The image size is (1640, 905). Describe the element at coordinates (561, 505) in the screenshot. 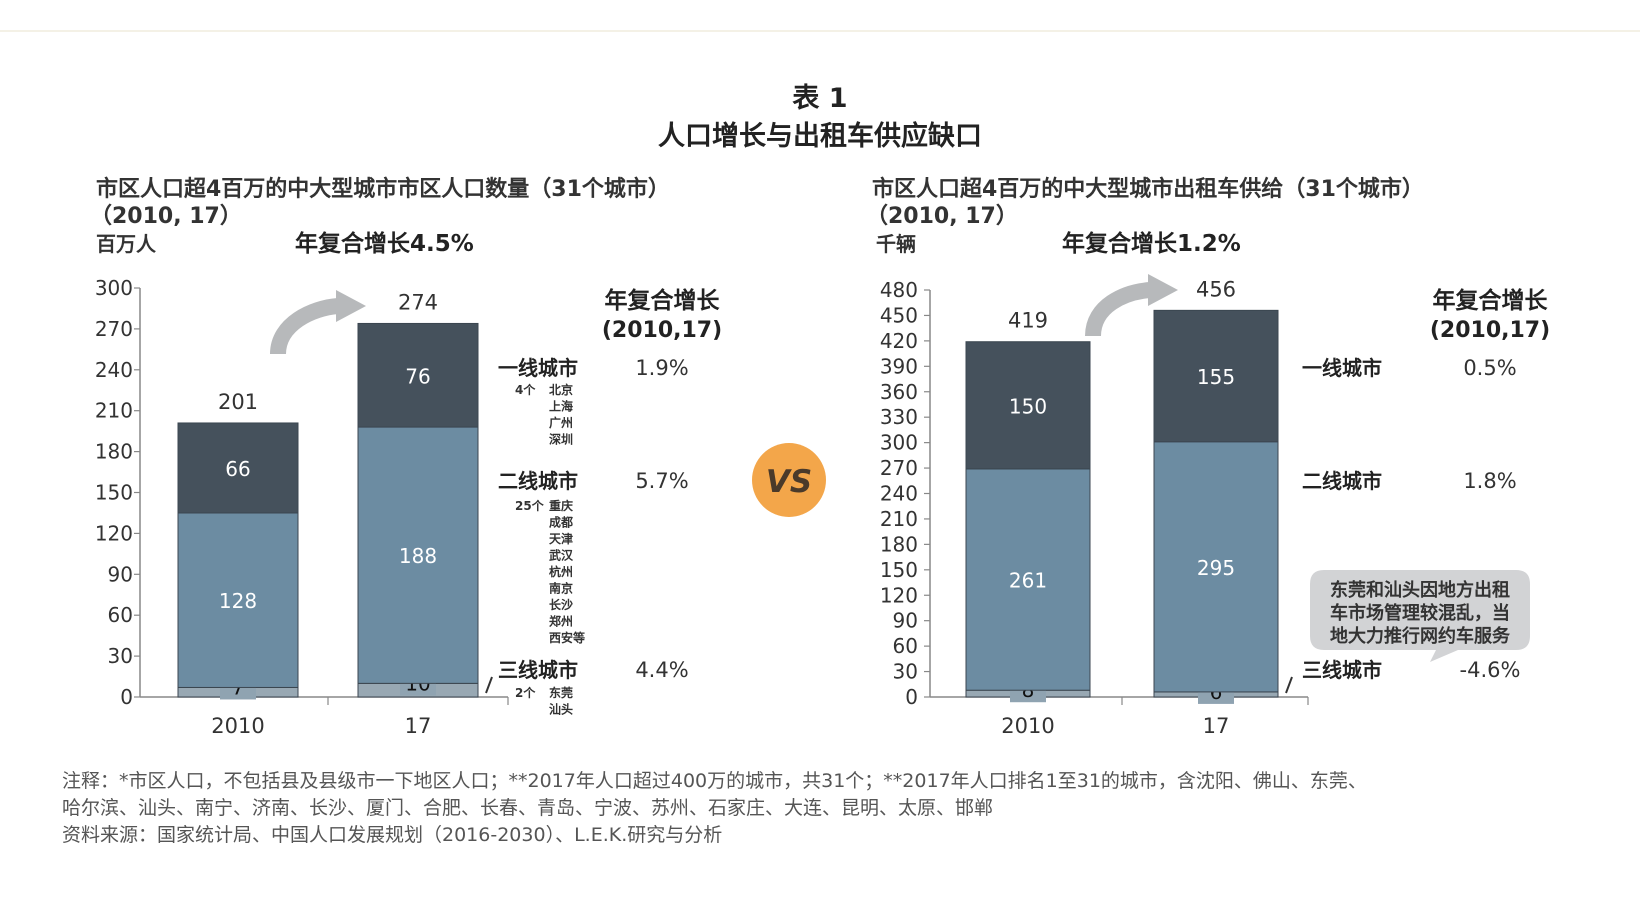

I see `city-name: 重庆` at that location.